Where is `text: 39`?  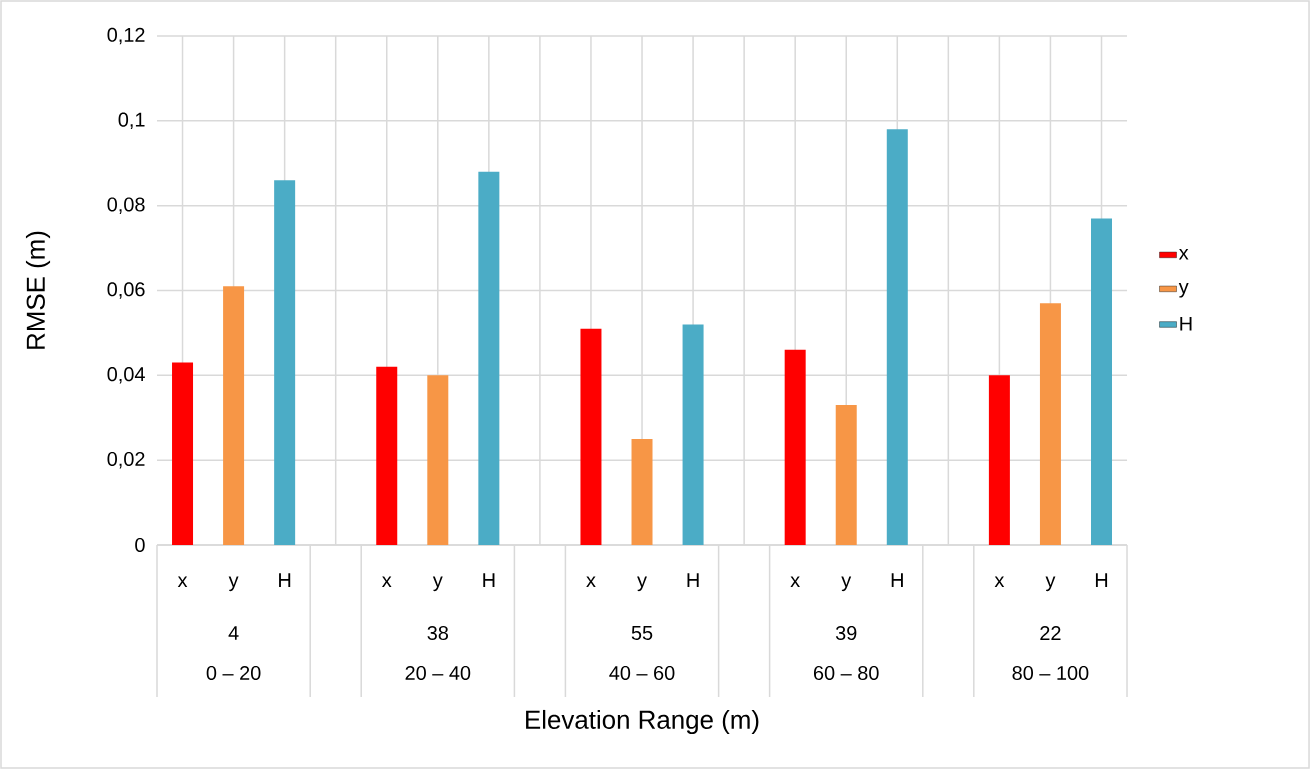 text: 39 is located at coordinates (846, 633).